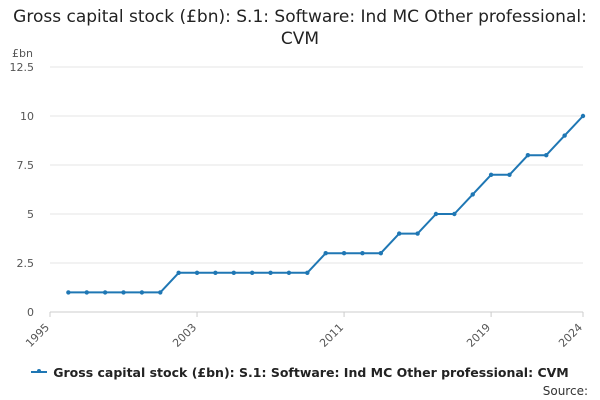 The height and width of the screenshot is (400, 600). I want to click on y-axis: 0 2.5 5 7.5 10 12.5, so click(22, 190).